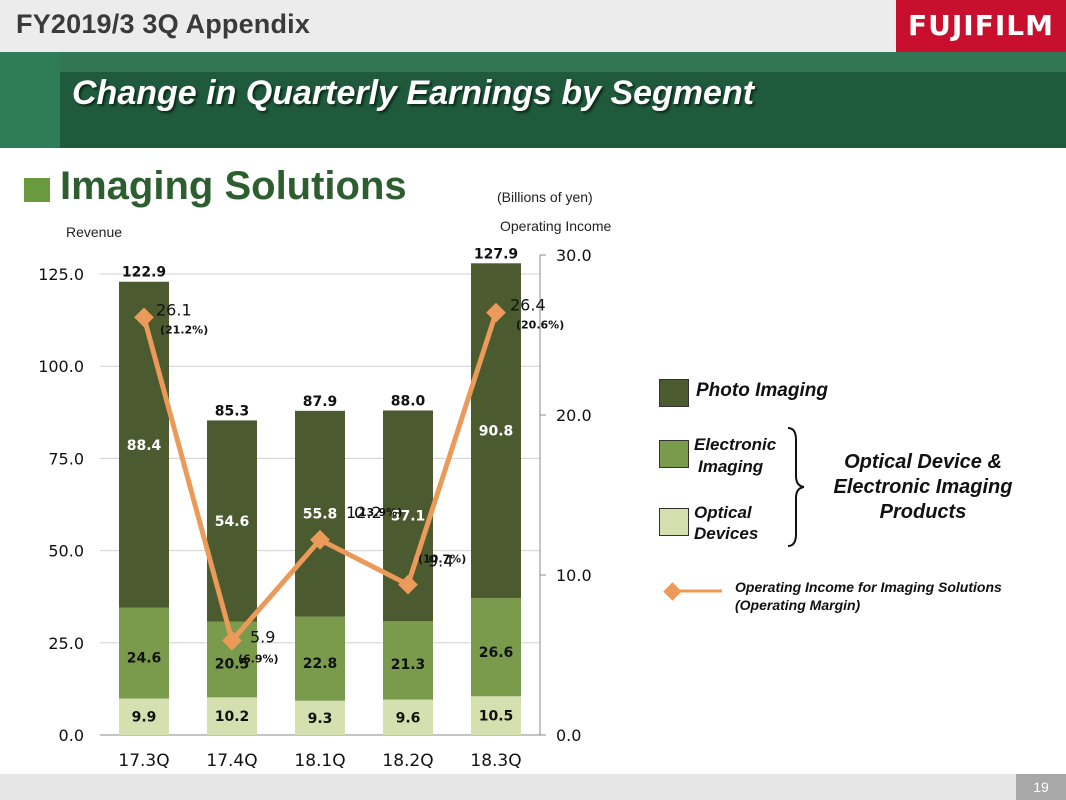 Image resolution: width=1066 pixels, height=800 pixels. I want to click on bar-value-label: 22.8, so click(320, 664).